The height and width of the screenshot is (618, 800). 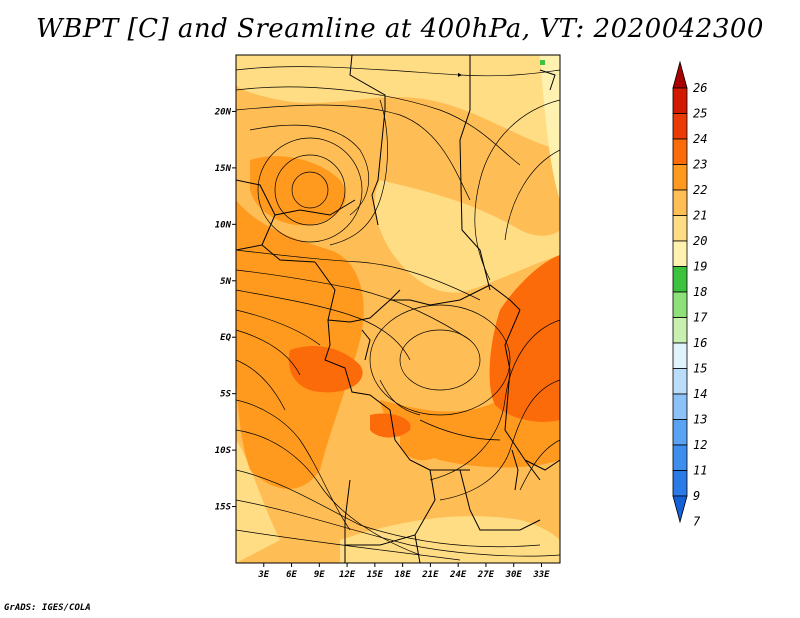 What do you see at coordinates (514, 575) in the screenshot?
I see `lon-tick-label: 30E` at bounding box center [514, 575].